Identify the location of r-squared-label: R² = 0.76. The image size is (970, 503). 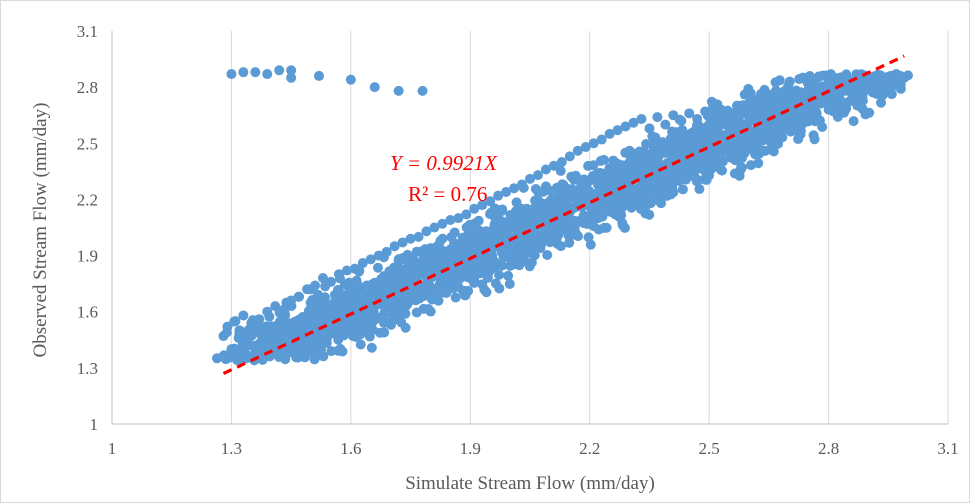
(447, 194).